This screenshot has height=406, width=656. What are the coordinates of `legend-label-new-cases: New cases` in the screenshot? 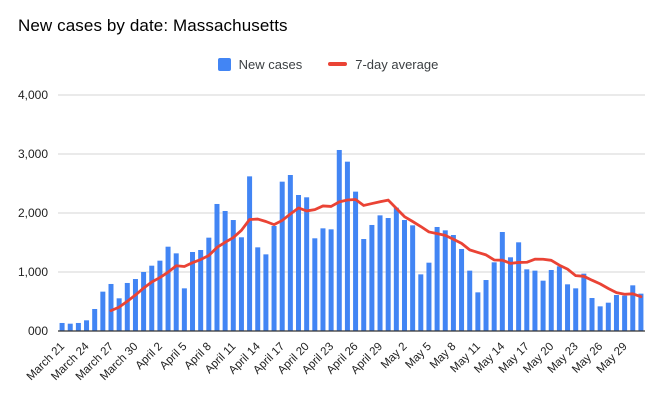 It's located at (270, 64).